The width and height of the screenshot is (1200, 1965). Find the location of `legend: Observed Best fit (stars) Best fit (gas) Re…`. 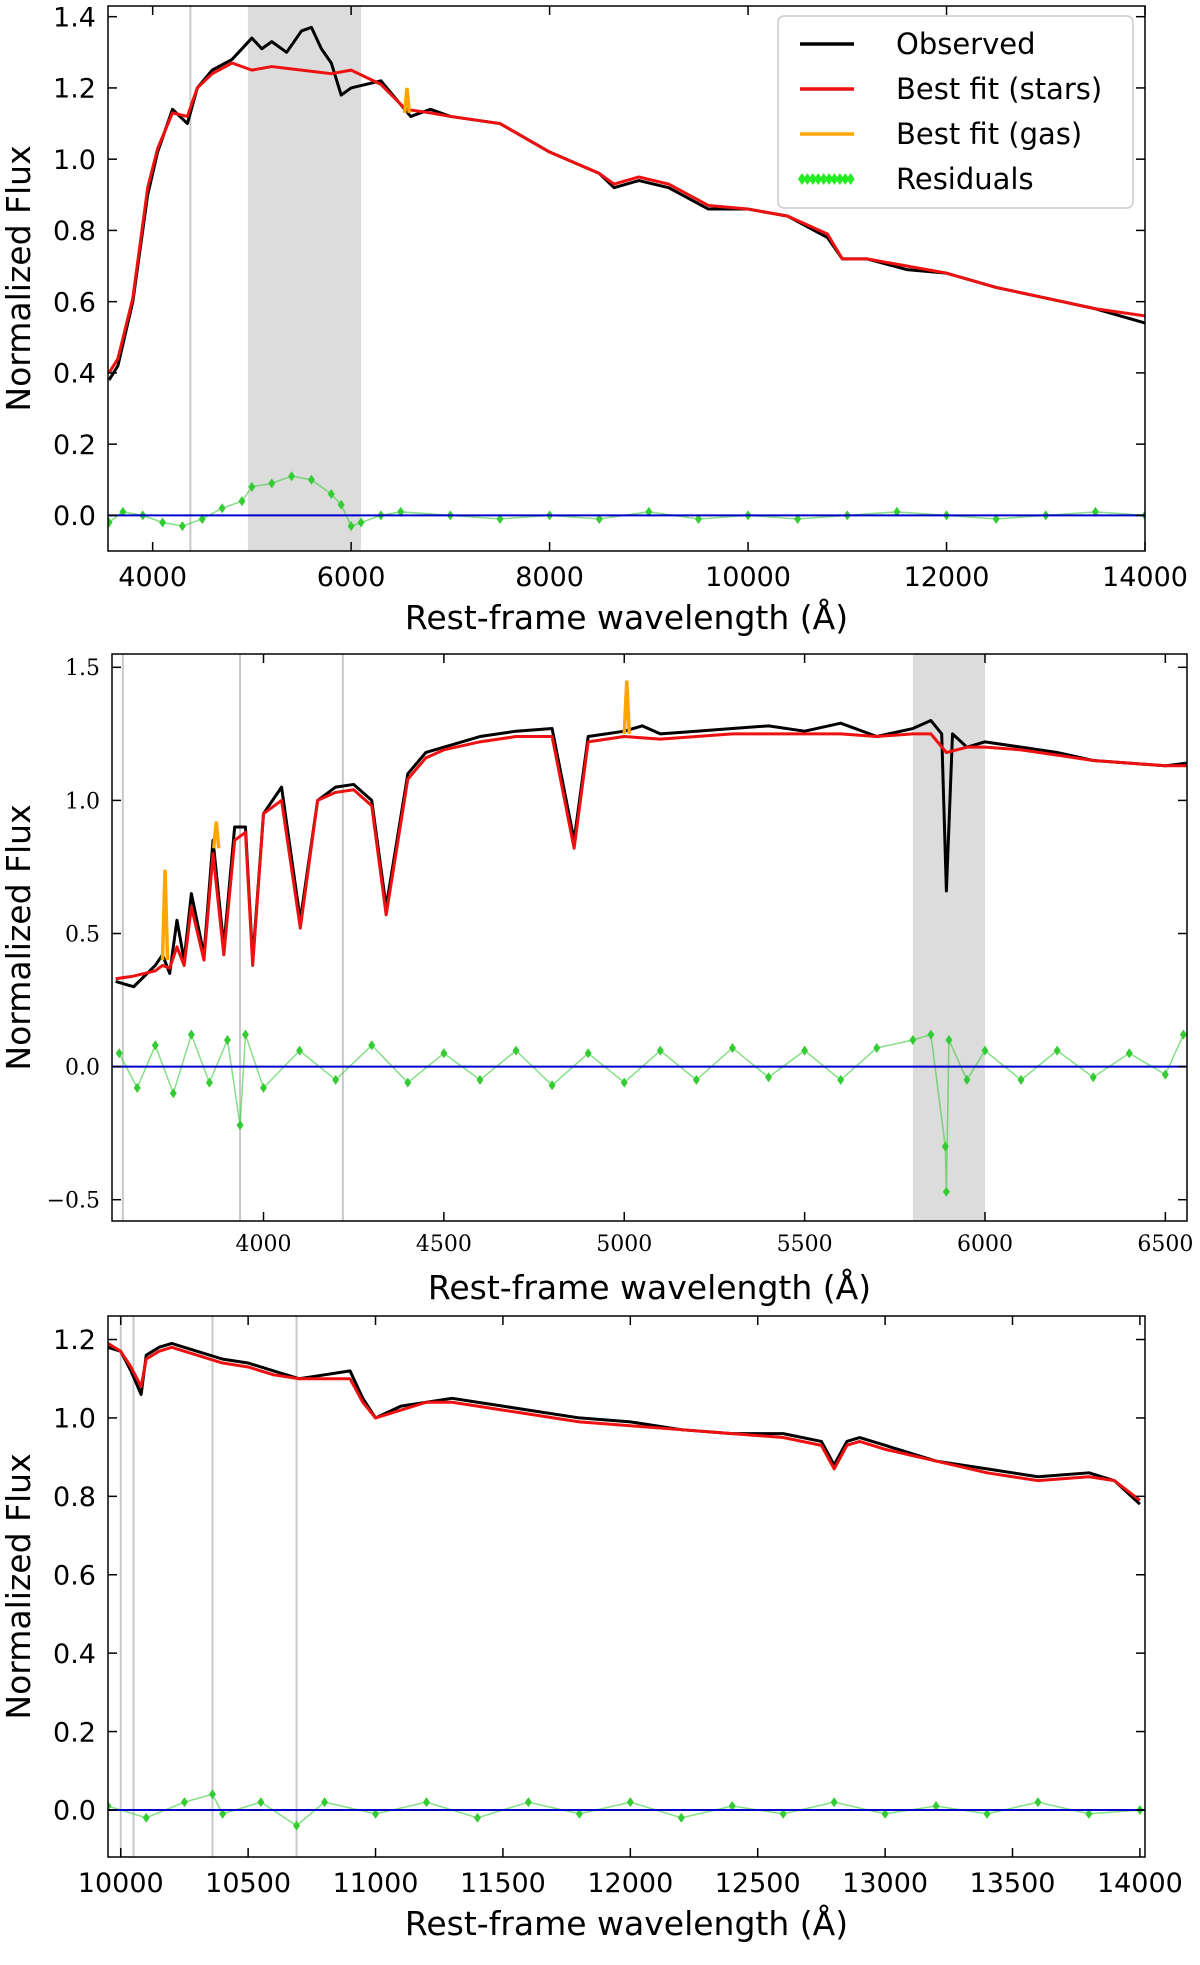

legend: Observed Best fit (stars) Best fit (gas) Re… is located at coordinates (955, 112).